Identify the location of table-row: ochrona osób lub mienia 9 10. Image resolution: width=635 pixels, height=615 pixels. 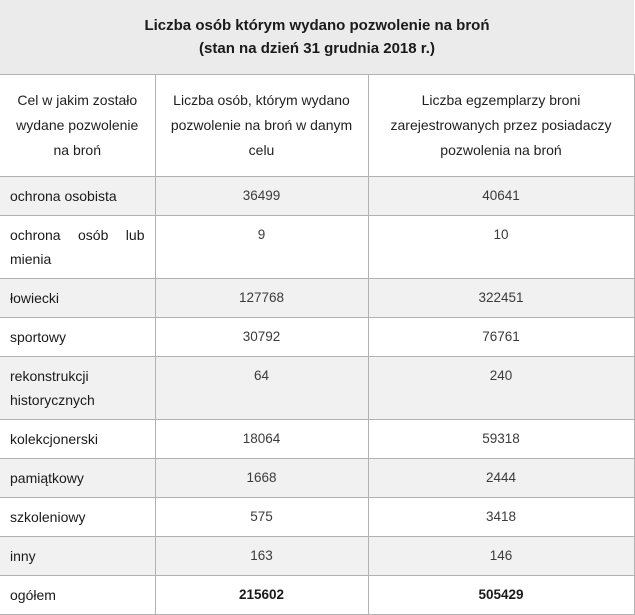
(317, 247).